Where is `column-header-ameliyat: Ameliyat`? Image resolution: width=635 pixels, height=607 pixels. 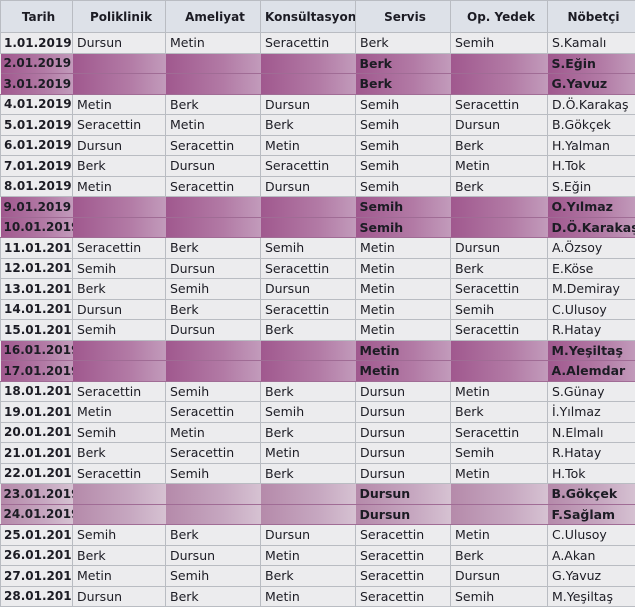 column-header-ameliyat: Ameliyat is located at coordinates (213, 16).